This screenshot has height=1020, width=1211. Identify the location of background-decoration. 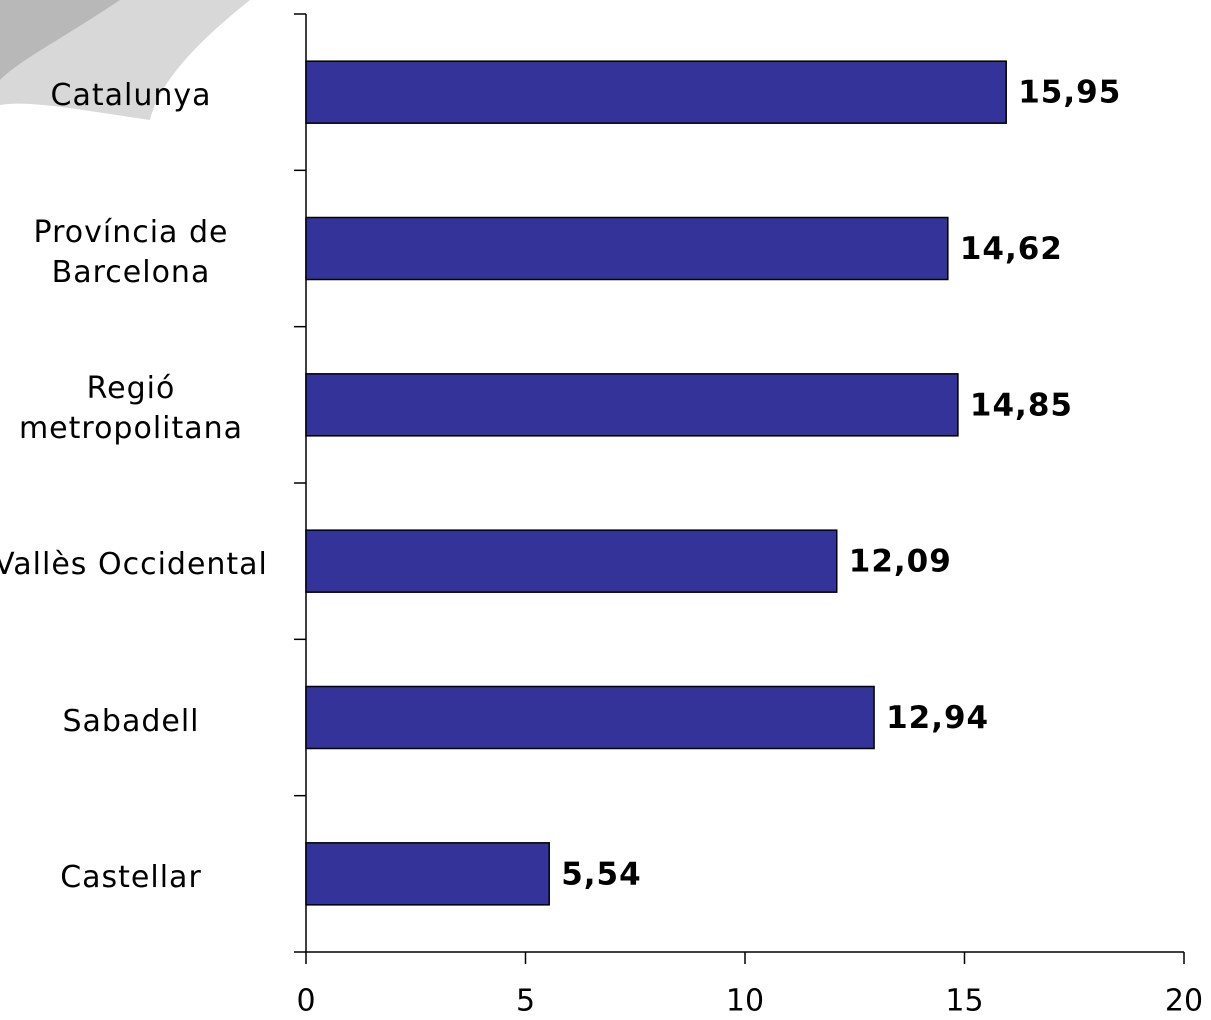
(60, 40).